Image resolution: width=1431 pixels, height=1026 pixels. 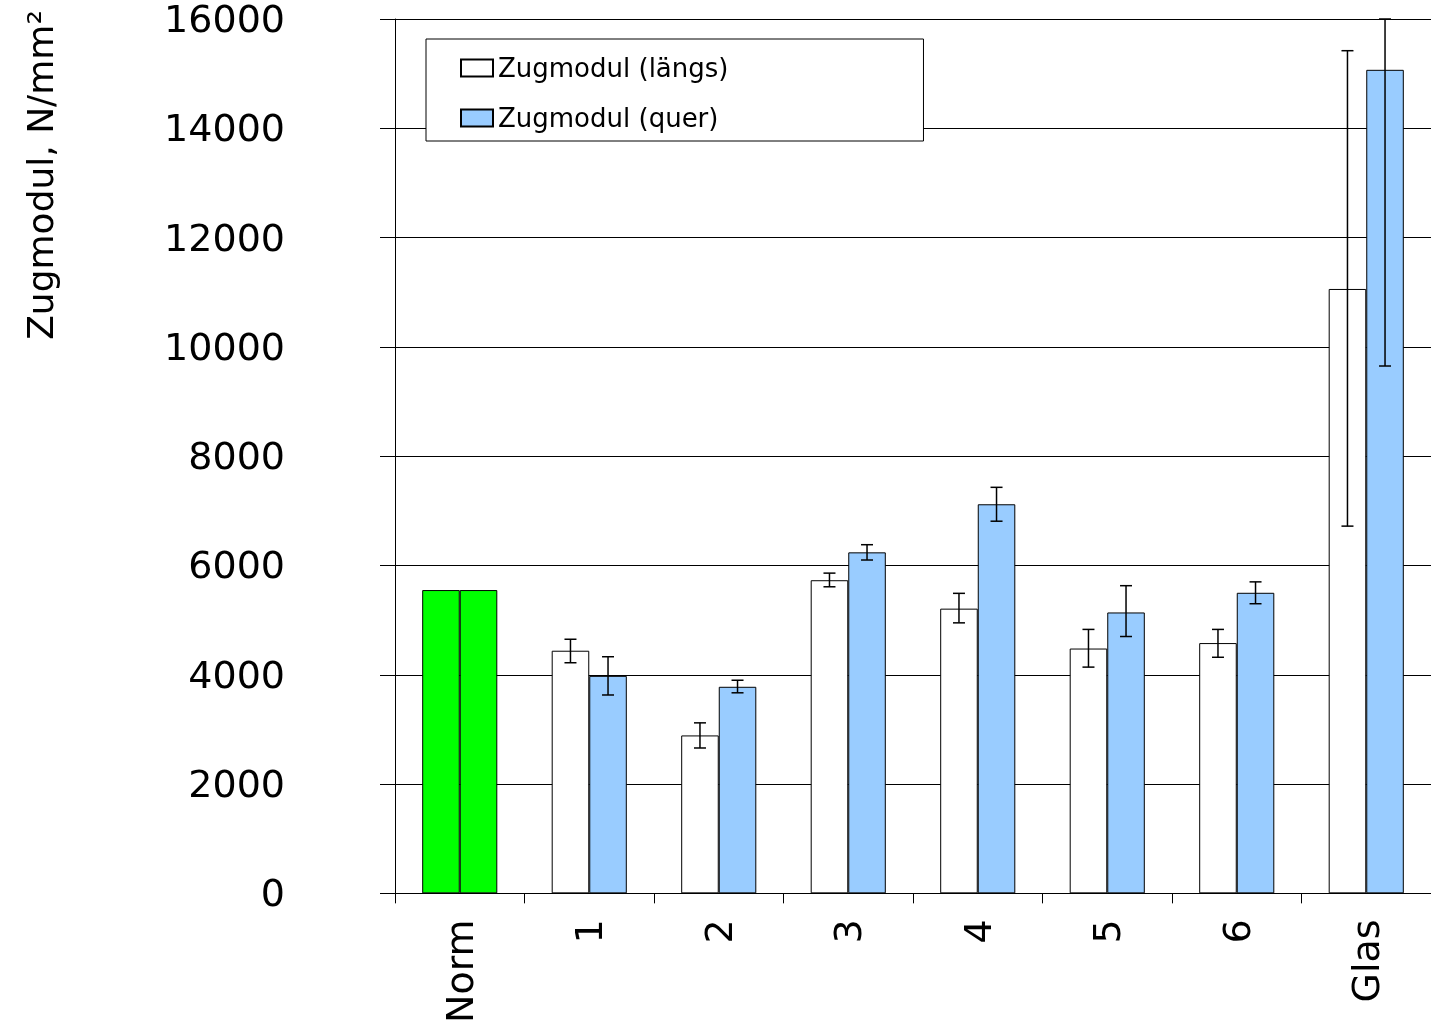 What do you see at coordinates (224, 237) in the screenshot?
I see `y-tick-label: 12000` at bounding box center [224, 237].